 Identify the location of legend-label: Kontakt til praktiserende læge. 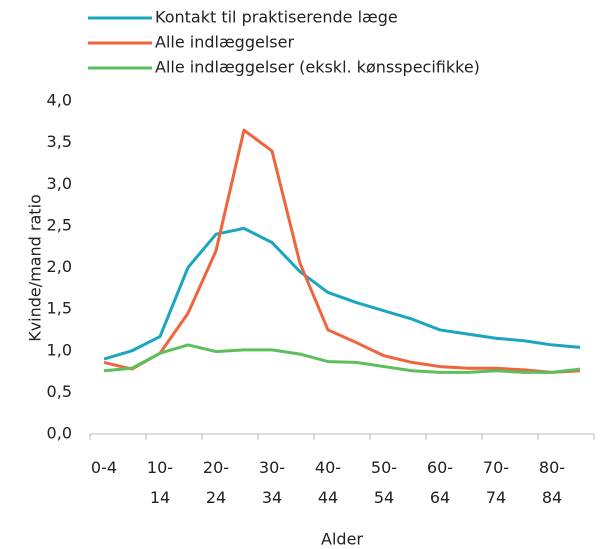
(276, 17).